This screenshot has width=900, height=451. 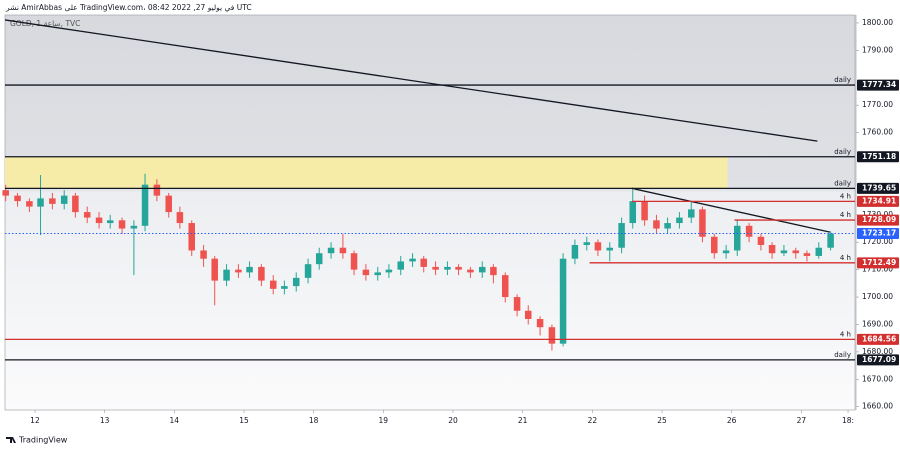 What do you see at coordinates (43, 440) in the screenshot?
I see `footer: TradingView` at bounding box center [43, 440].